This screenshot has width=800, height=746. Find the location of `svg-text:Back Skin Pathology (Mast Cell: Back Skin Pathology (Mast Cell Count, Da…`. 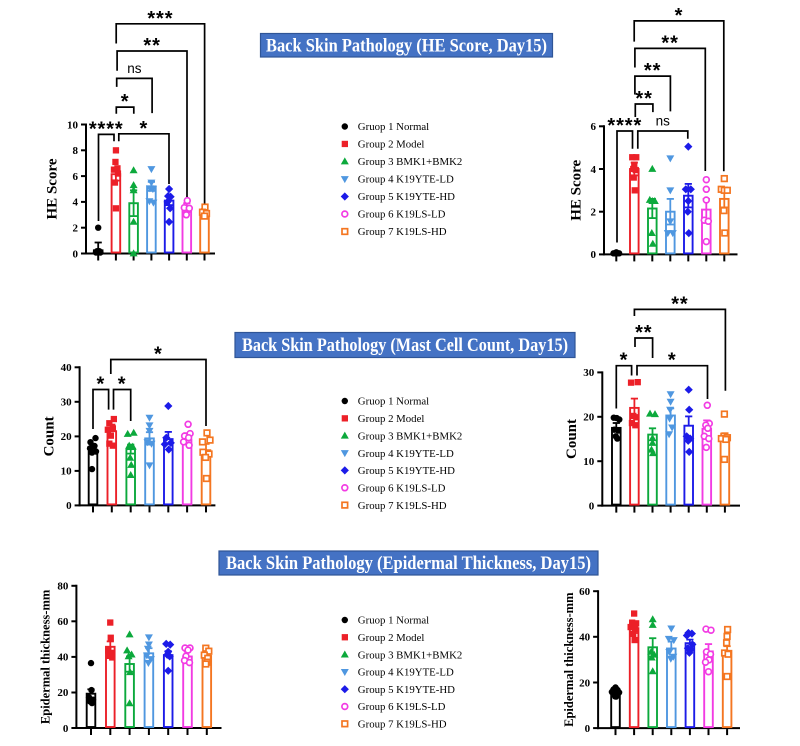

svg-text:Back Skin Pathology (Mast Cell: Back Skin Pathology (Mast Cell Count, Da… is located at coordinates (405, 346).